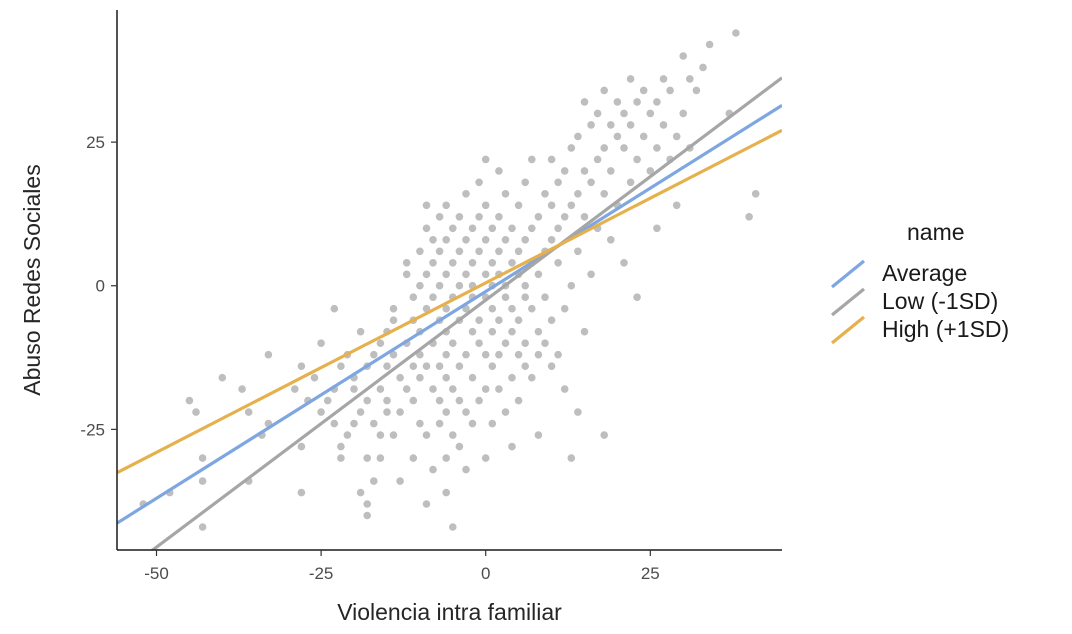 This screenshot has height=634, width=1072. I want to click on legend-key-low, so click(848, 302).